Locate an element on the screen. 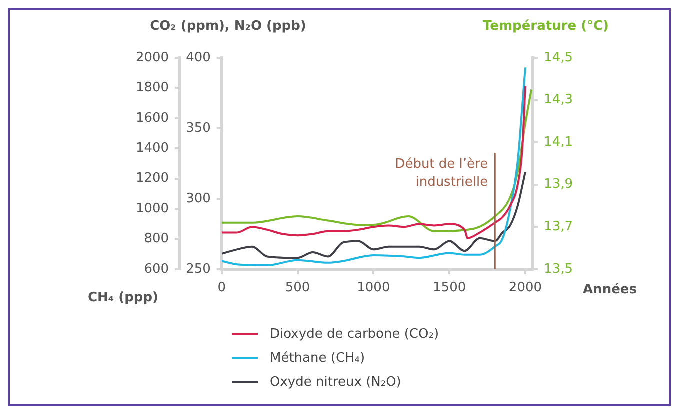  y-tick-label: 250 is located at coordinates (198, 269).